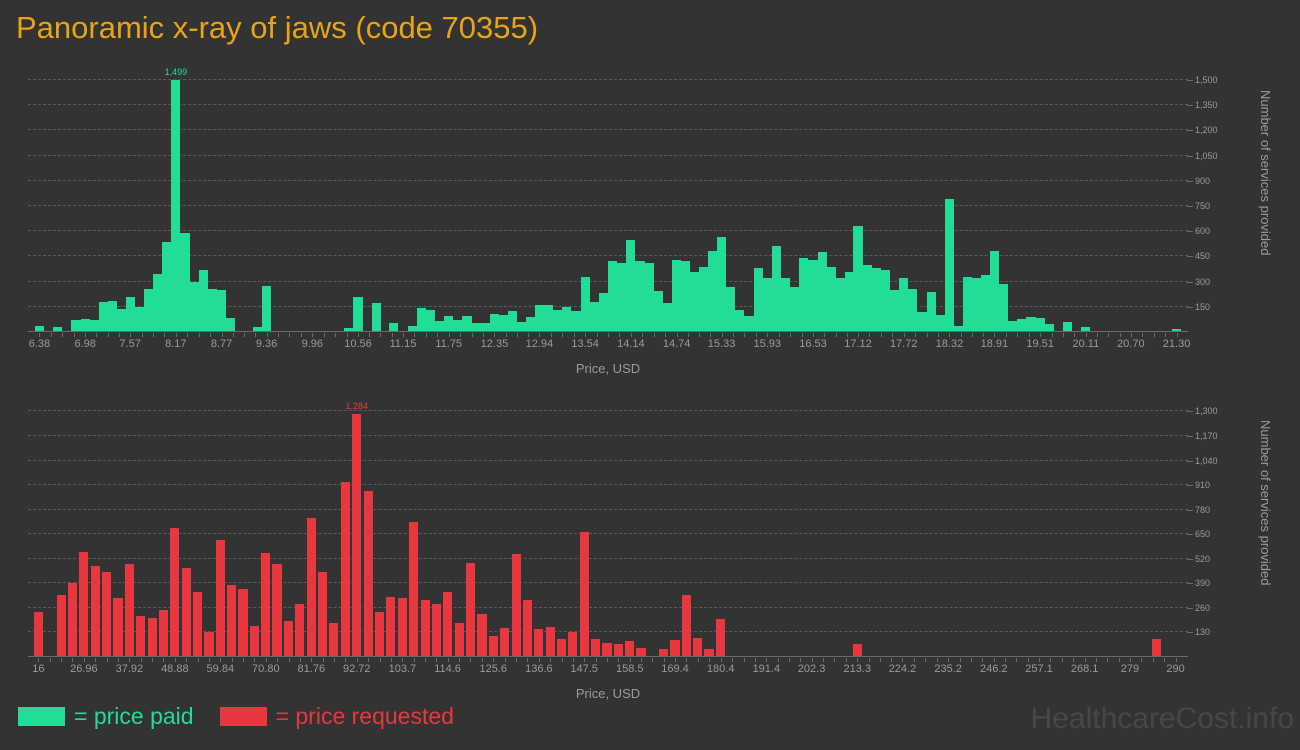  Describe the element at coordinates (720, 669) in the screenshot. I see `x-axis-tick-label: 180.4` at that location.